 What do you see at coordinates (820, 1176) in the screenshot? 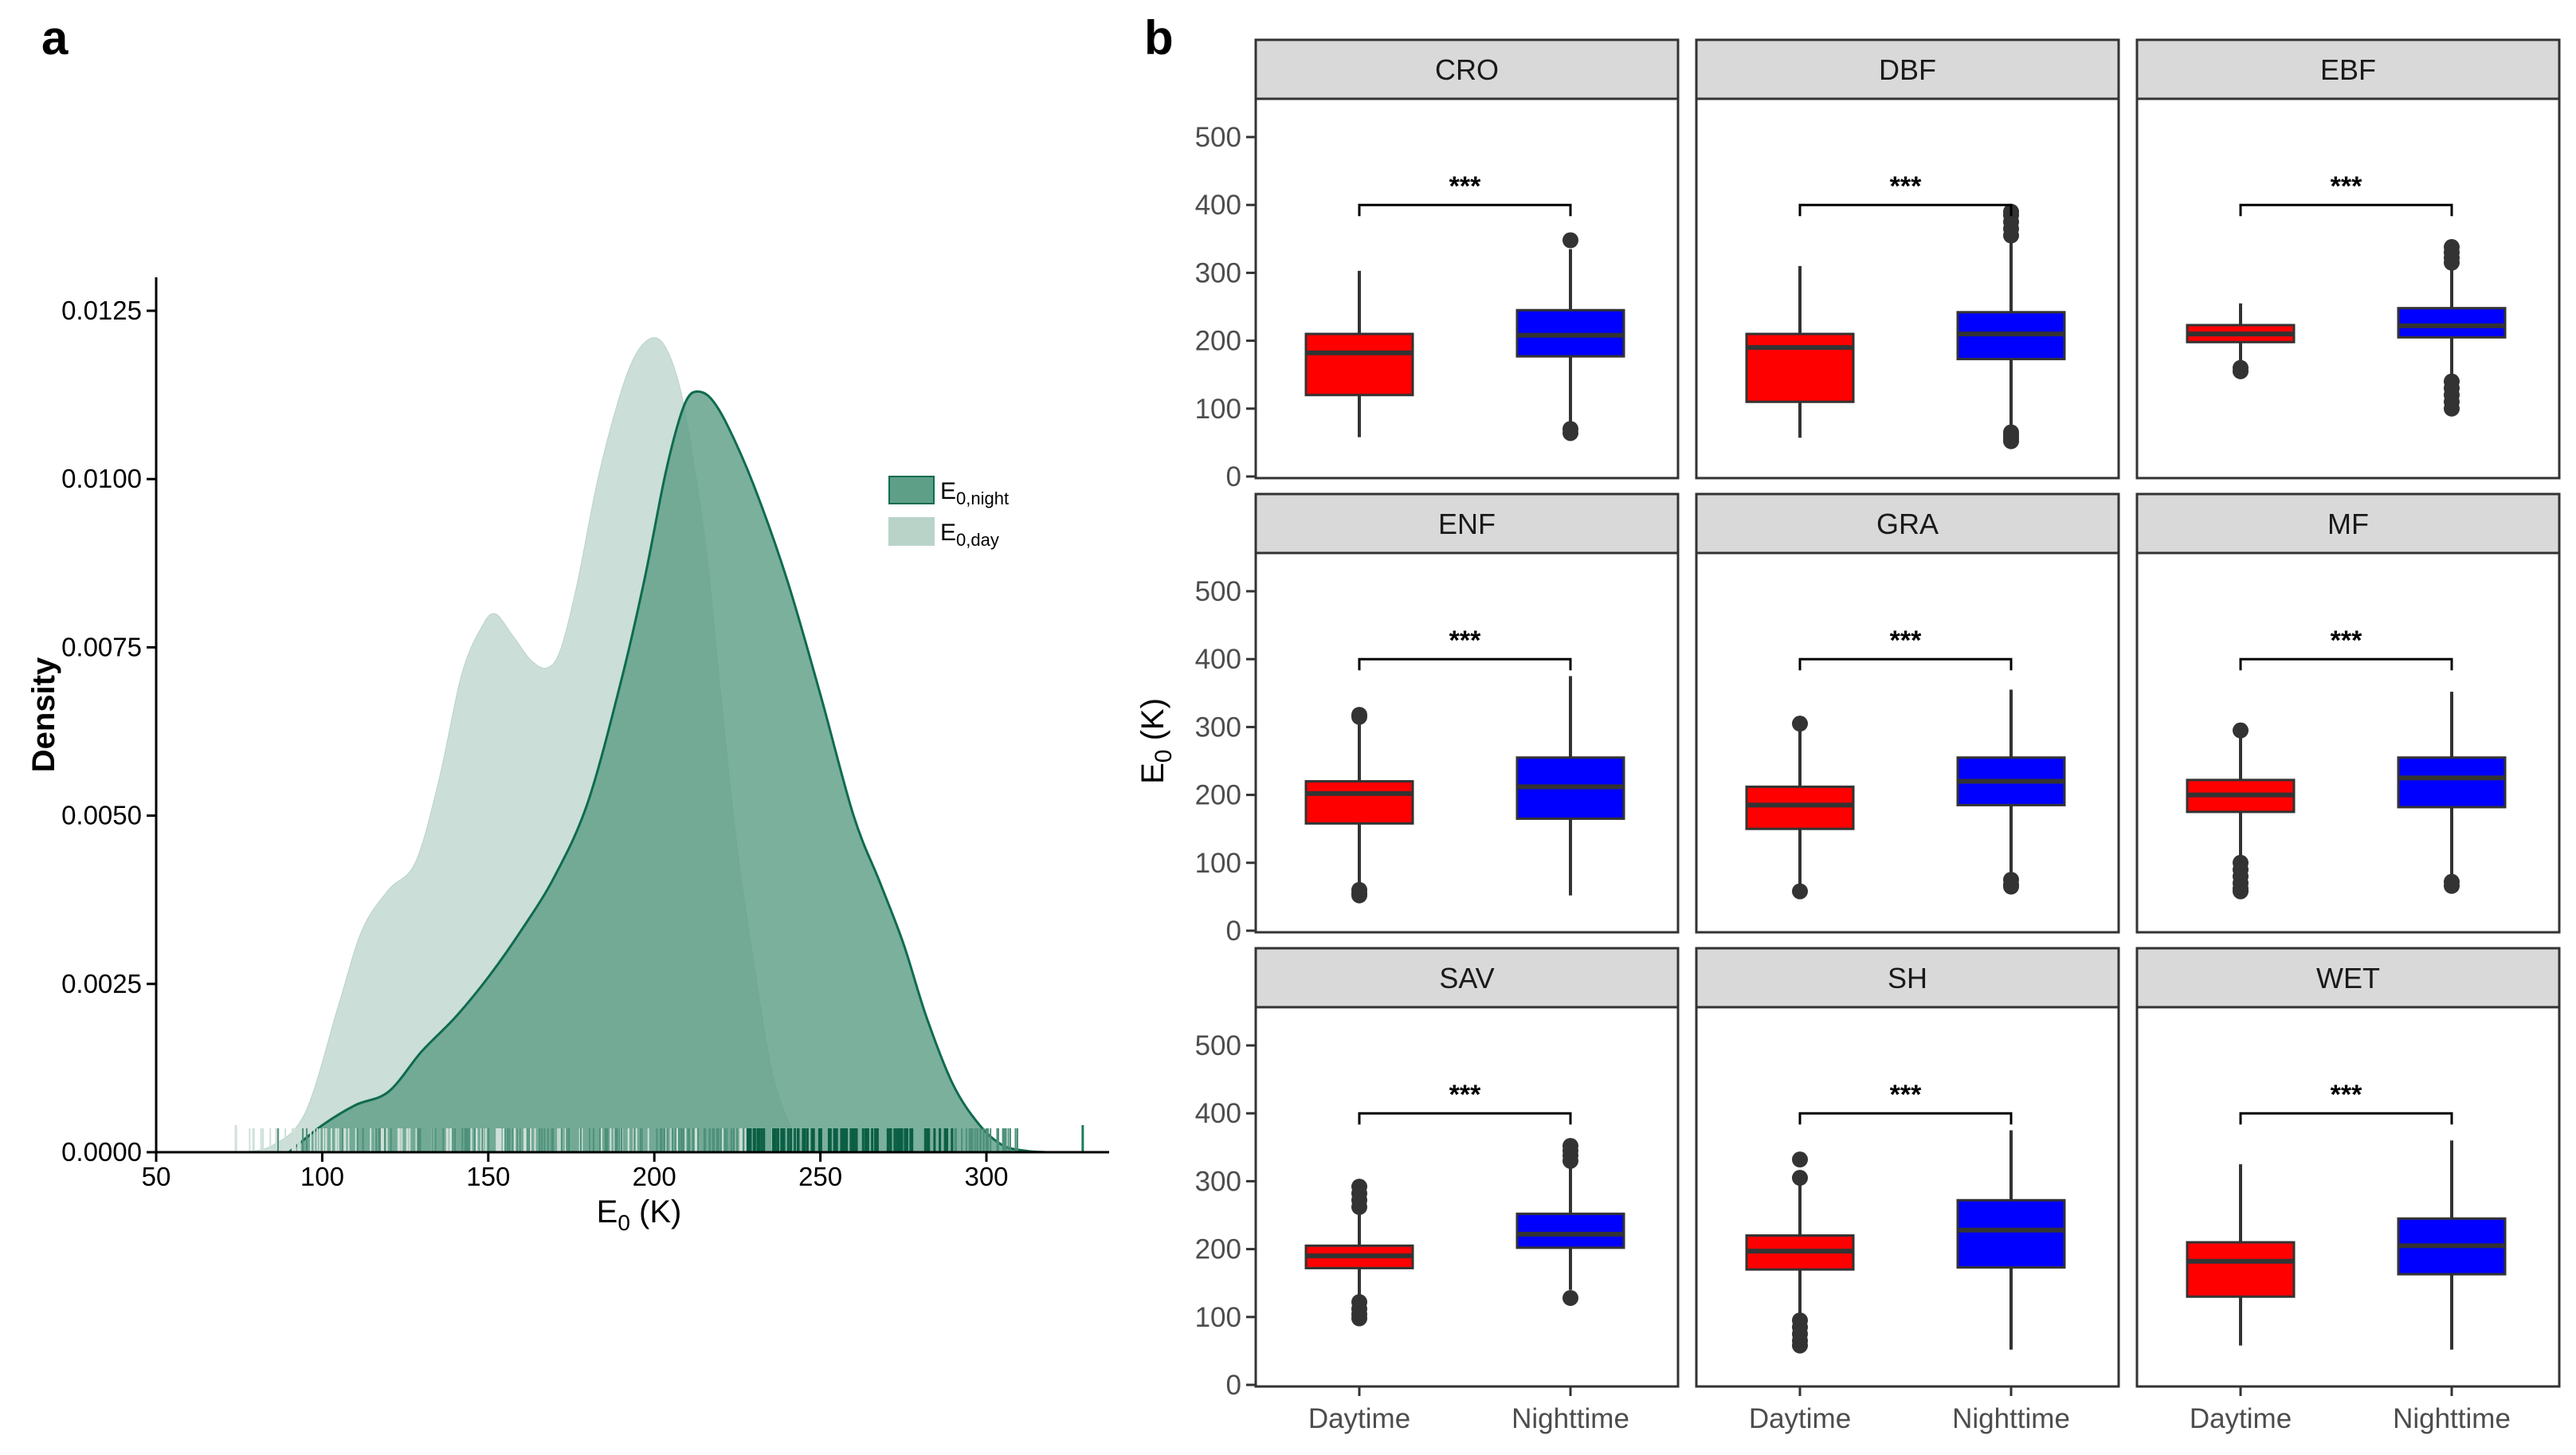
I see `x-tick-label: 250` at bounding box center [820, 1176].